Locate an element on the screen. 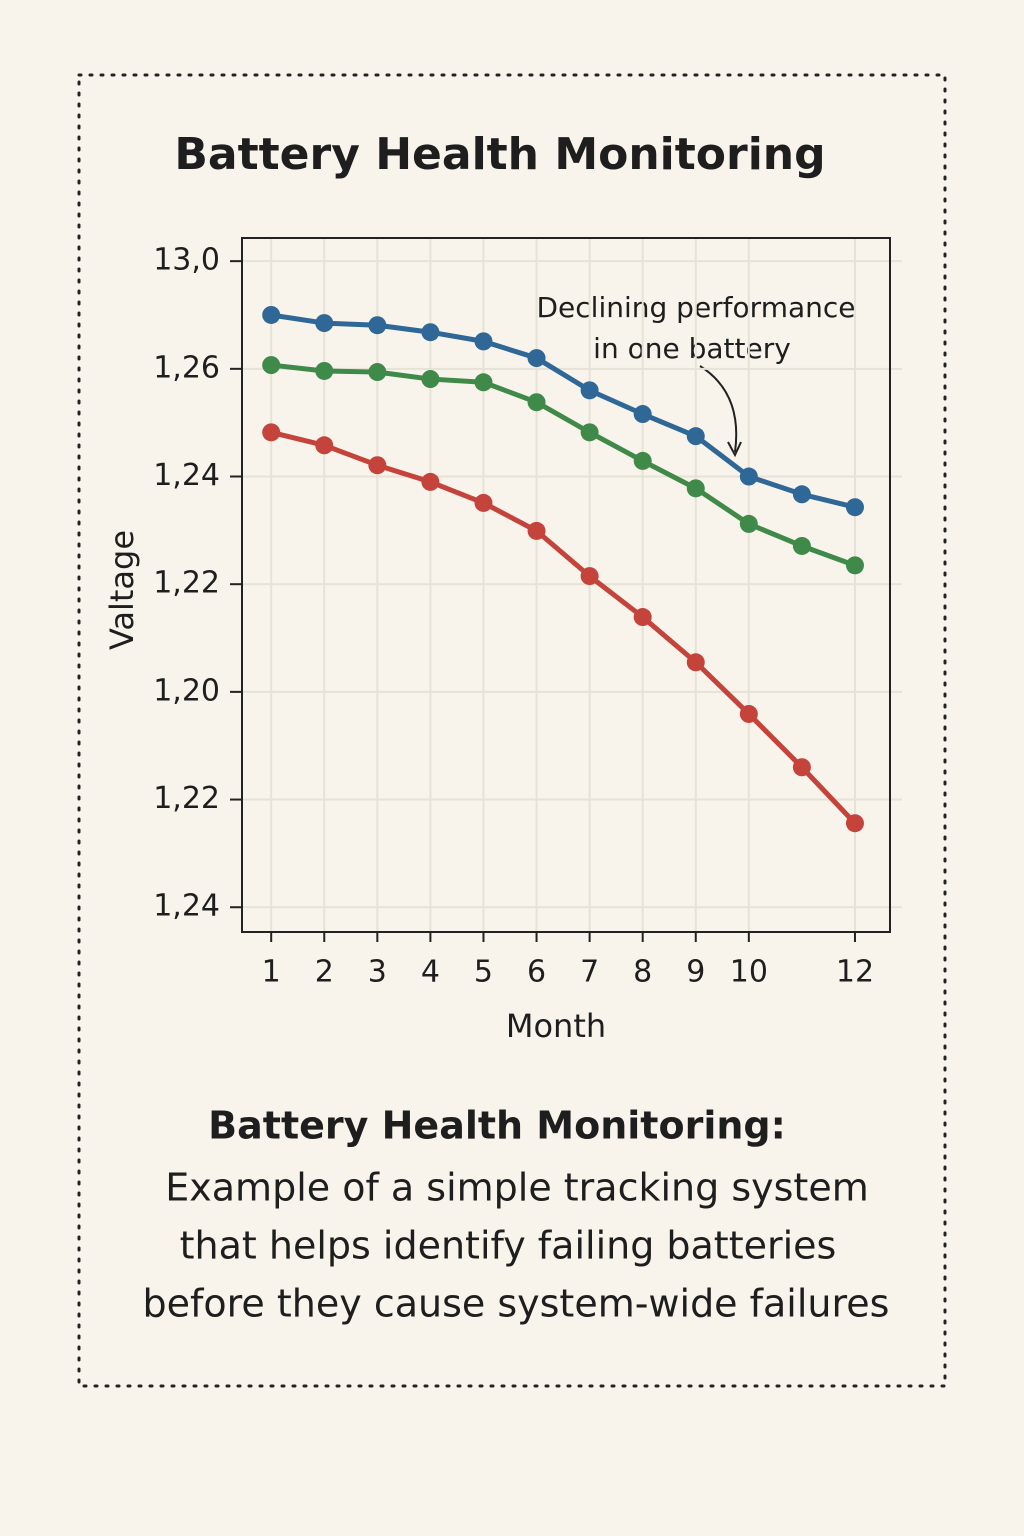 This screenshot has width=1024, height=1536. x-tick-label: 2 is located at coordinates (324, 972).